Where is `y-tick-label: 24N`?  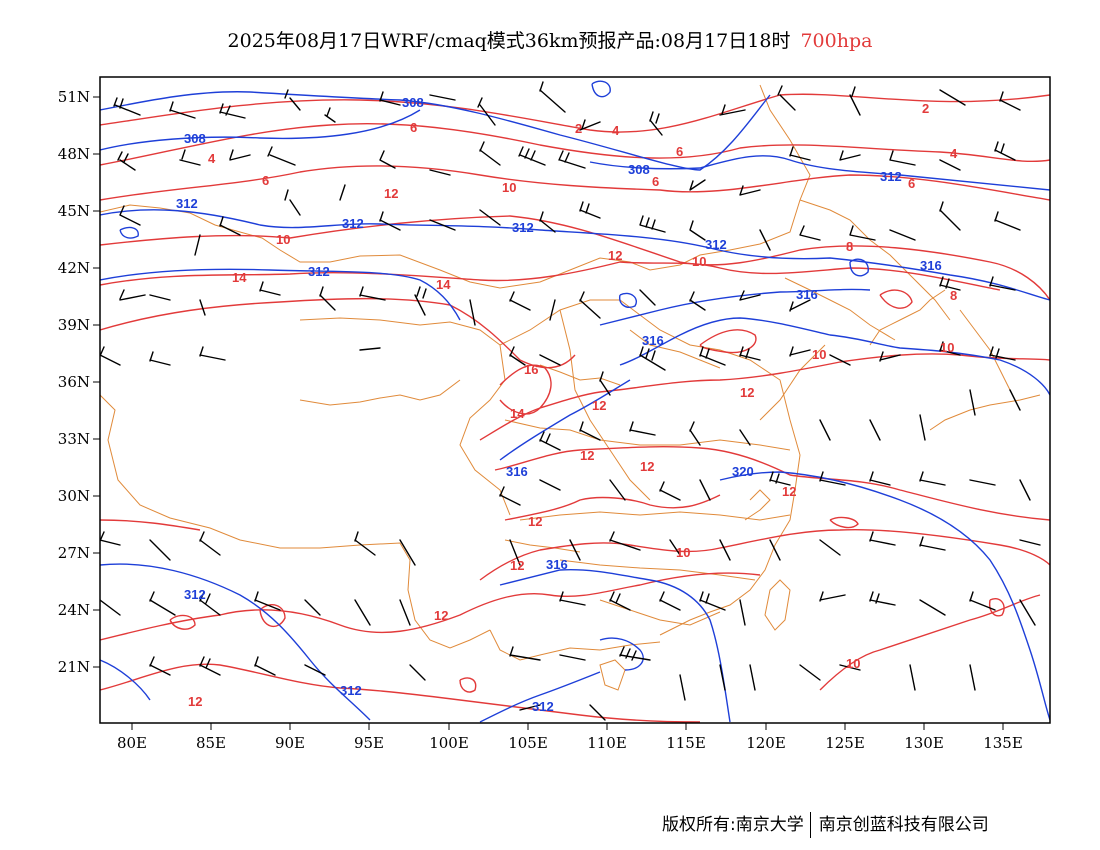 y-tick-label: 24N is located at coordinates (74, 610).